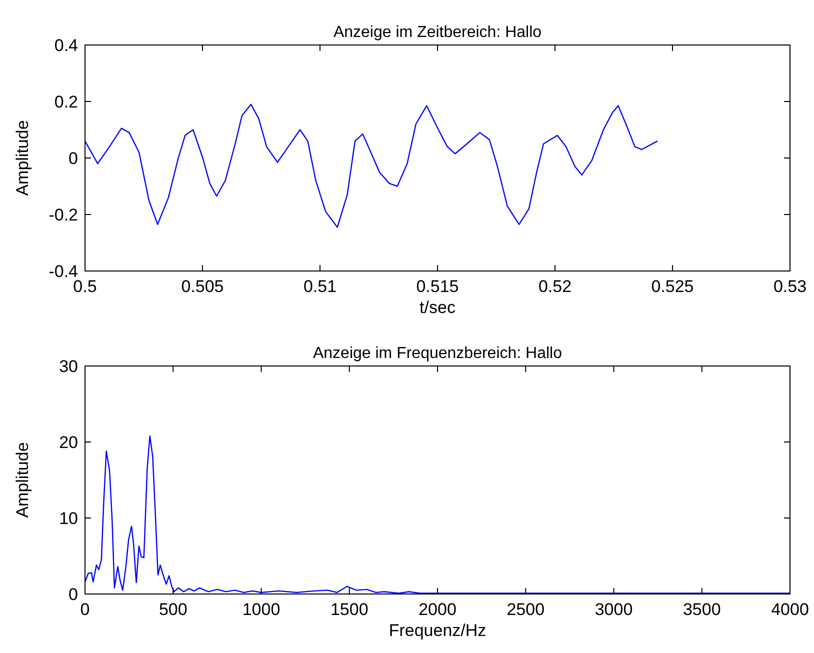 The width and height of the screenshot is (814, 653). Describe the element at coordinates (85, 609) in the screenshot. I see `x-tick-label: 0` at that location.